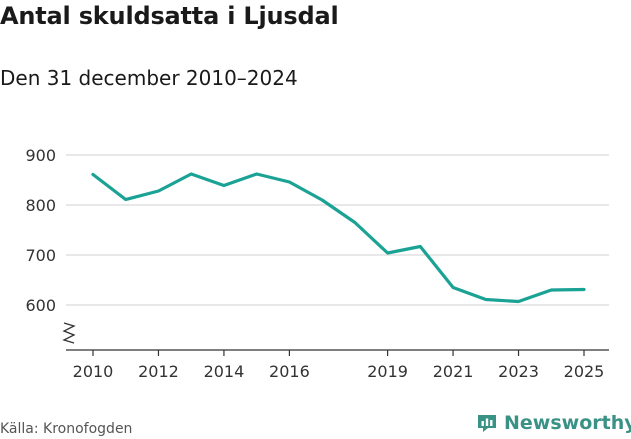 The width and height of the screenshot is (631, 439). Describe the element at coordinates (66, 429) in the screenshot. I see `source-label: Källa: Kronofogden` at that location.